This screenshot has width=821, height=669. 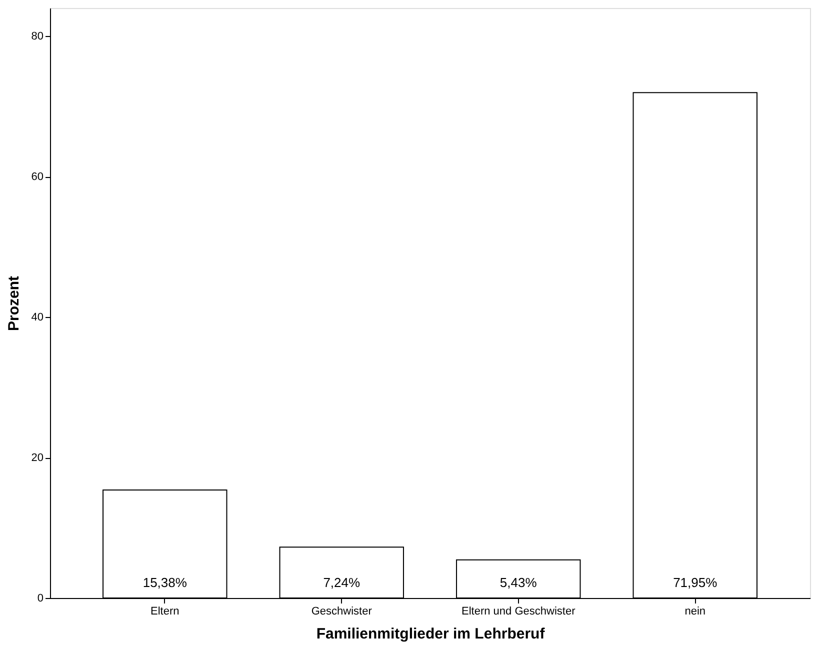 I want to click on data-label: 5,43%, so click(x=519, y=582).